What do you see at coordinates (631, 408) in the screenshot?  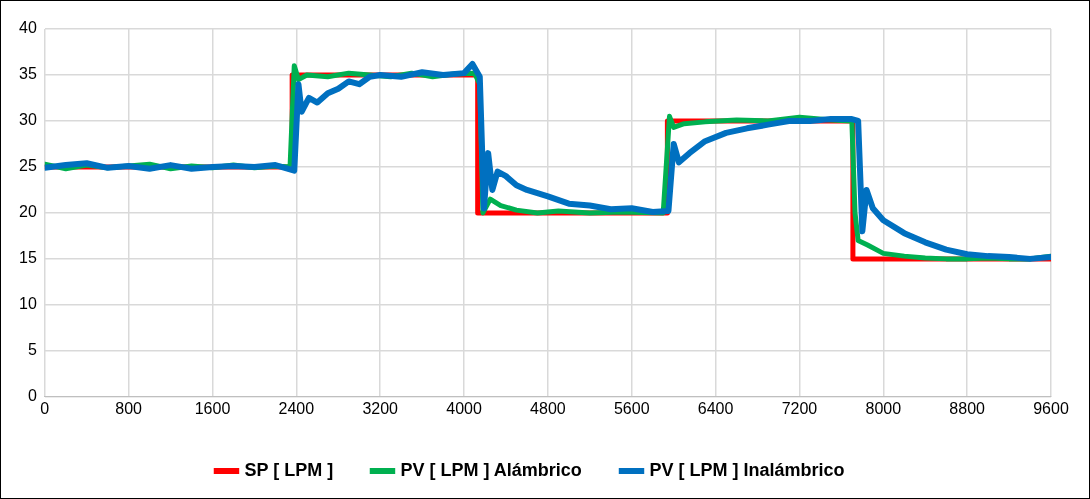 I see `x-tick-label: 5600` at bounding box center [631, 408].